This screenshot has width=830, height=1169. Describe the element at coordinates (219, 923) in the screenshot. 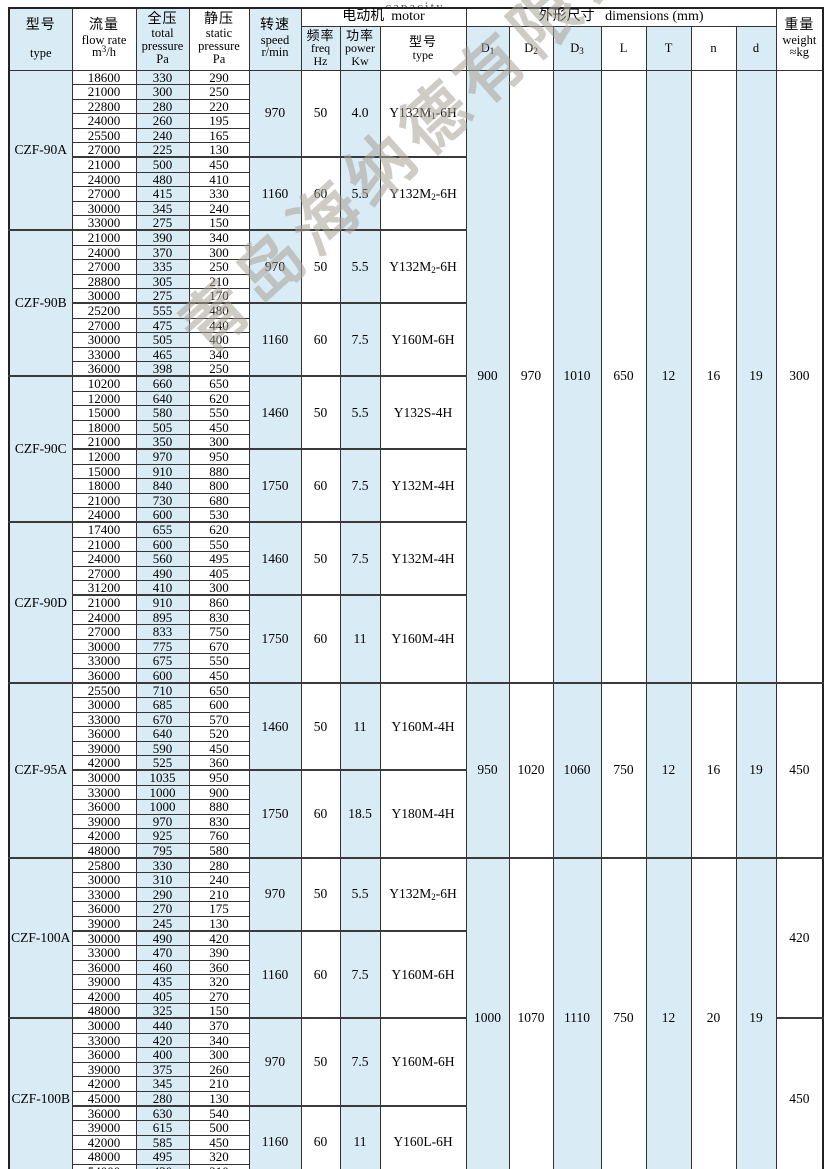

I see `static-pressure-cell: 130` at that location.